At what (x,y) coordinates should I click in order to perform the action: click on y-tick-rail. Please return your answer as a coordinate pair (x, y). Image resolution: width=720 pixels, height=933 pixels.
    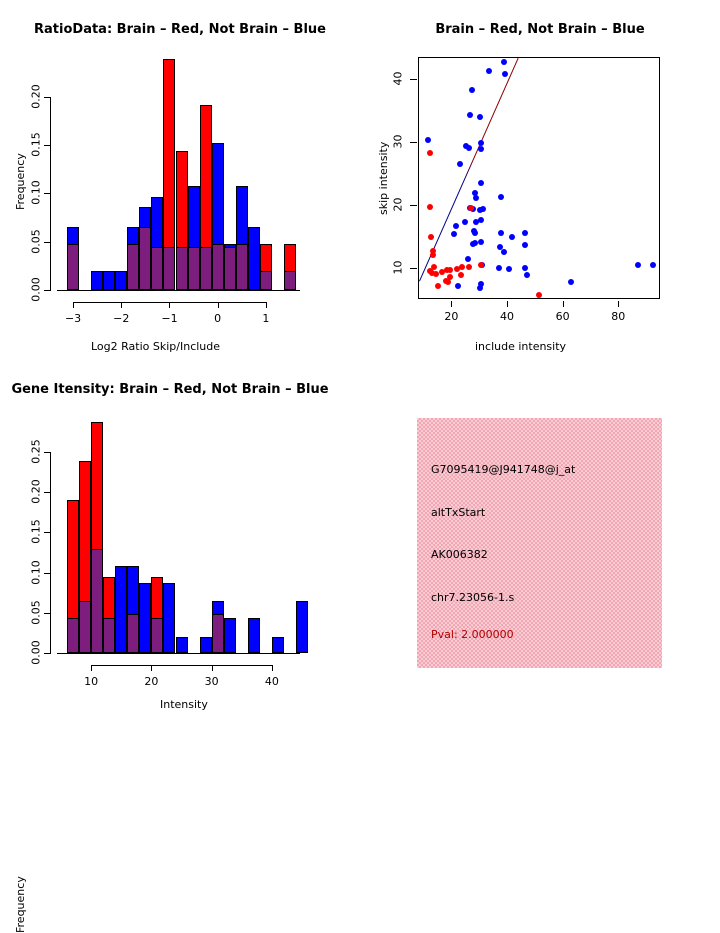
    Looking at the image, I should click on (50, 193).